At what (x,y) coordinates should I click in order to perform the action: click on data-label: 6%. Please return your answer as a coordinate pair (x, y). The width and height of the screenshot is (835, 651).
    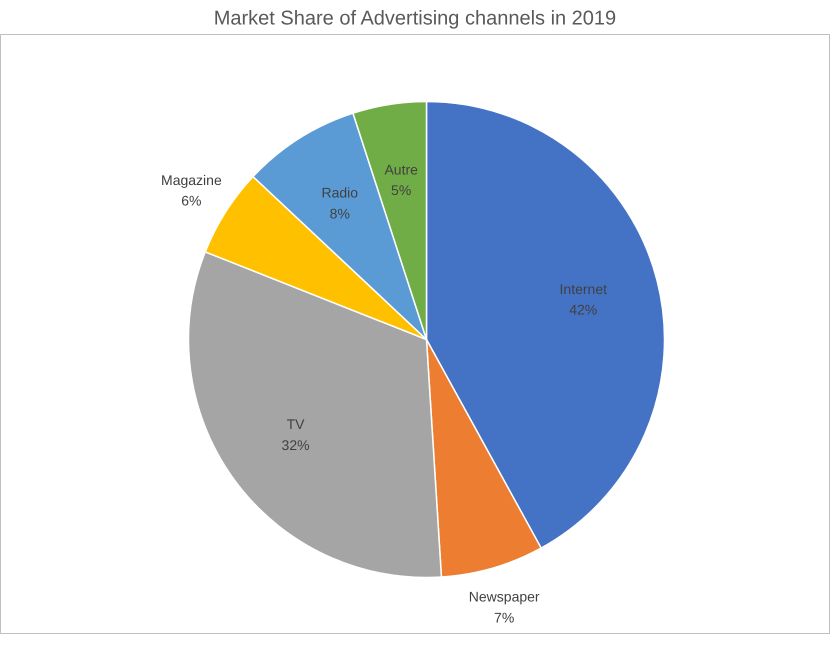
    Looking at the image, I should click on (191, 200).